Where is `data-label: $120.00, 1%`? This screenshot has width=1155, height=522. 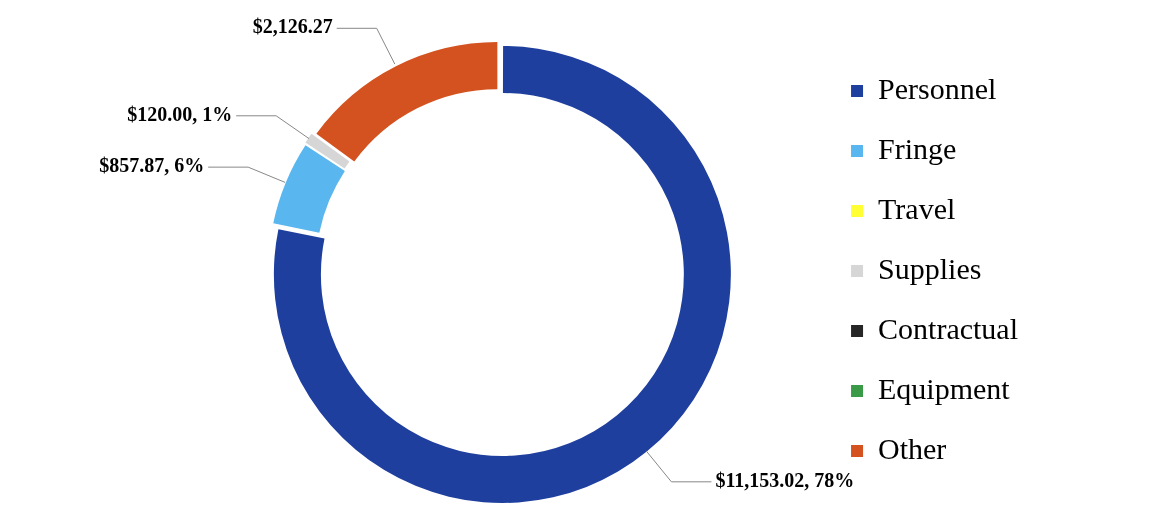
data-label: $120.00, 1% is located at coordinates (180, 113).